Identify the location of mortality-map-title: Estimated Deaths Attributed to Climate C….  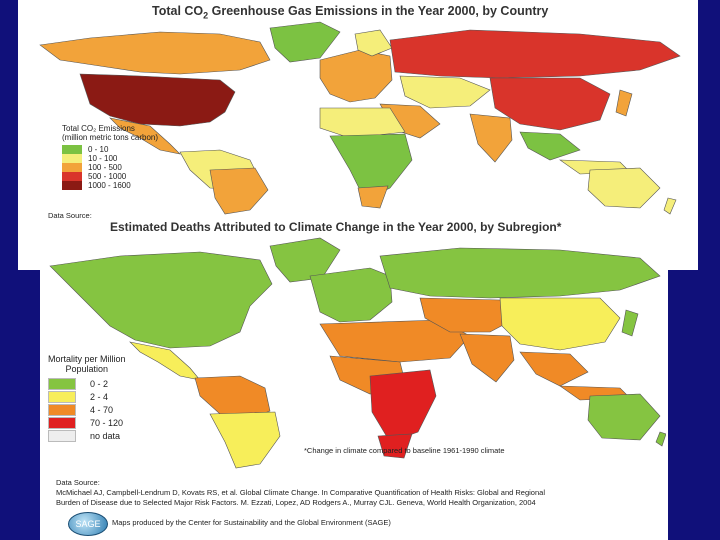
(336, 227).